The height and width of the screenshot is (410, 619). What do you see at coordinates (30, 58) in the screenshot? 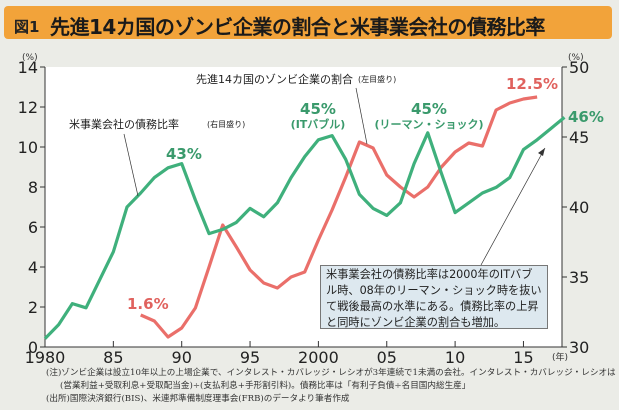
I see `left-axis-unit: (%)` at bounding box center [30, 58].